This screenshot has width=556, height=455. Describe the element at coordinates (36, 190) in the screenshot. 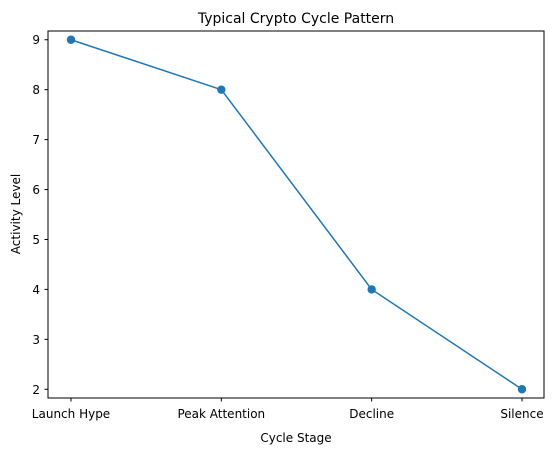

I see `y-tick-label: 6` at that location.